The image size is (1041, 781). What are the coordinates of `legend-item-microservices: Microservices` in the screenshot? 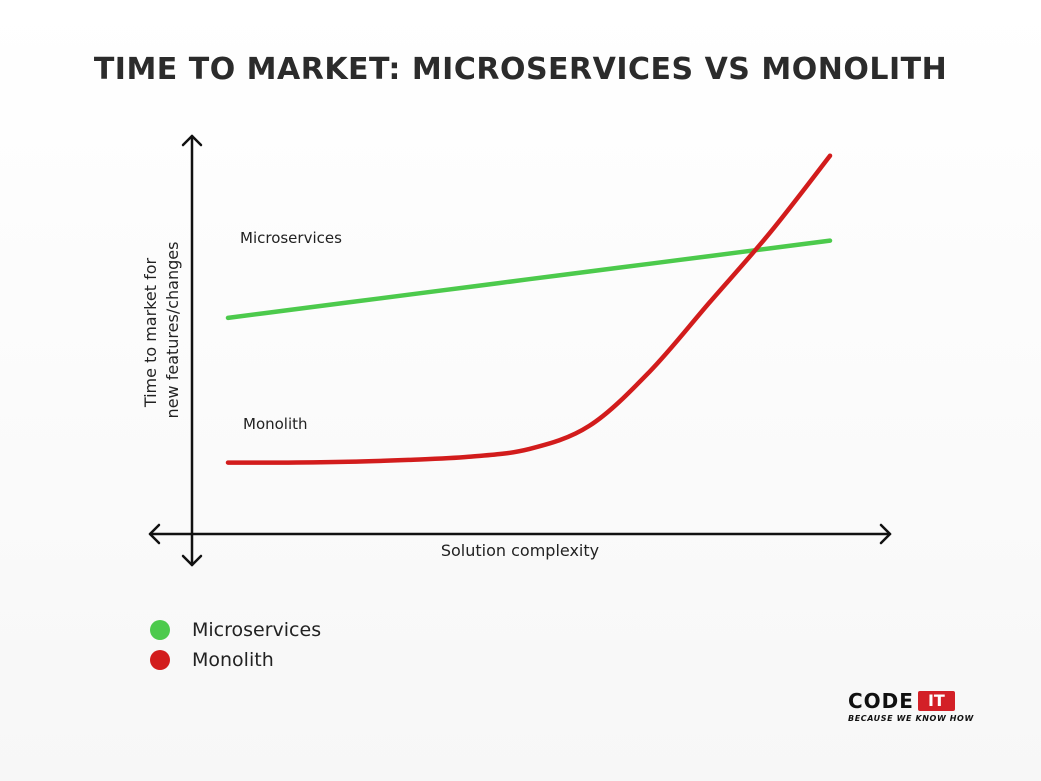 It's located at (235, 630).